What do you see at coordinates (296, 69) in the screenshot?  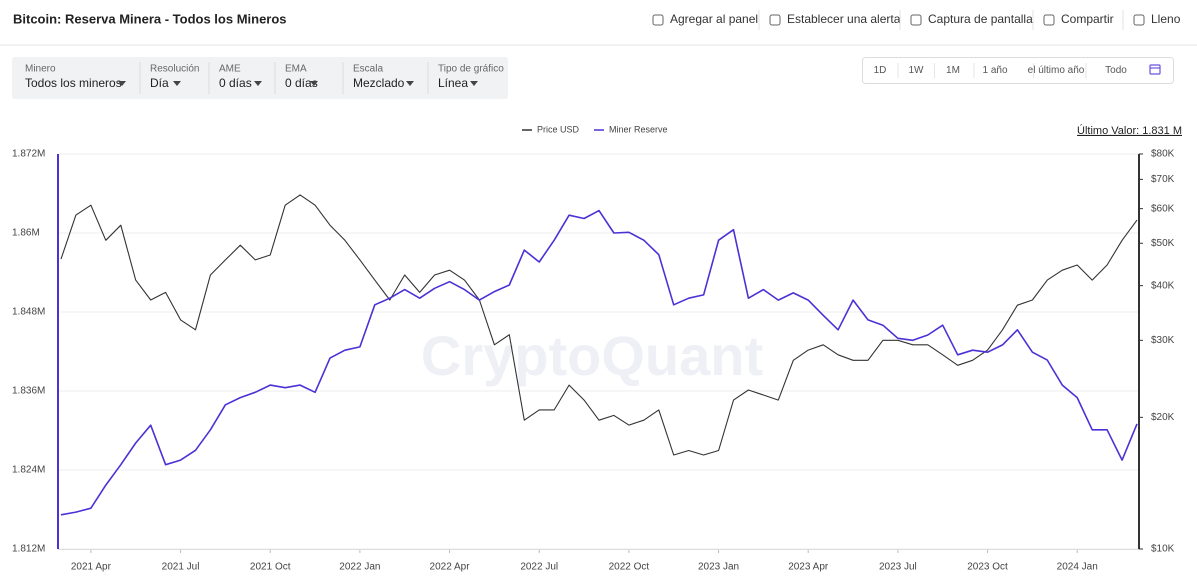 I see `filter-label: EMA` at bounding box center [296, 69].